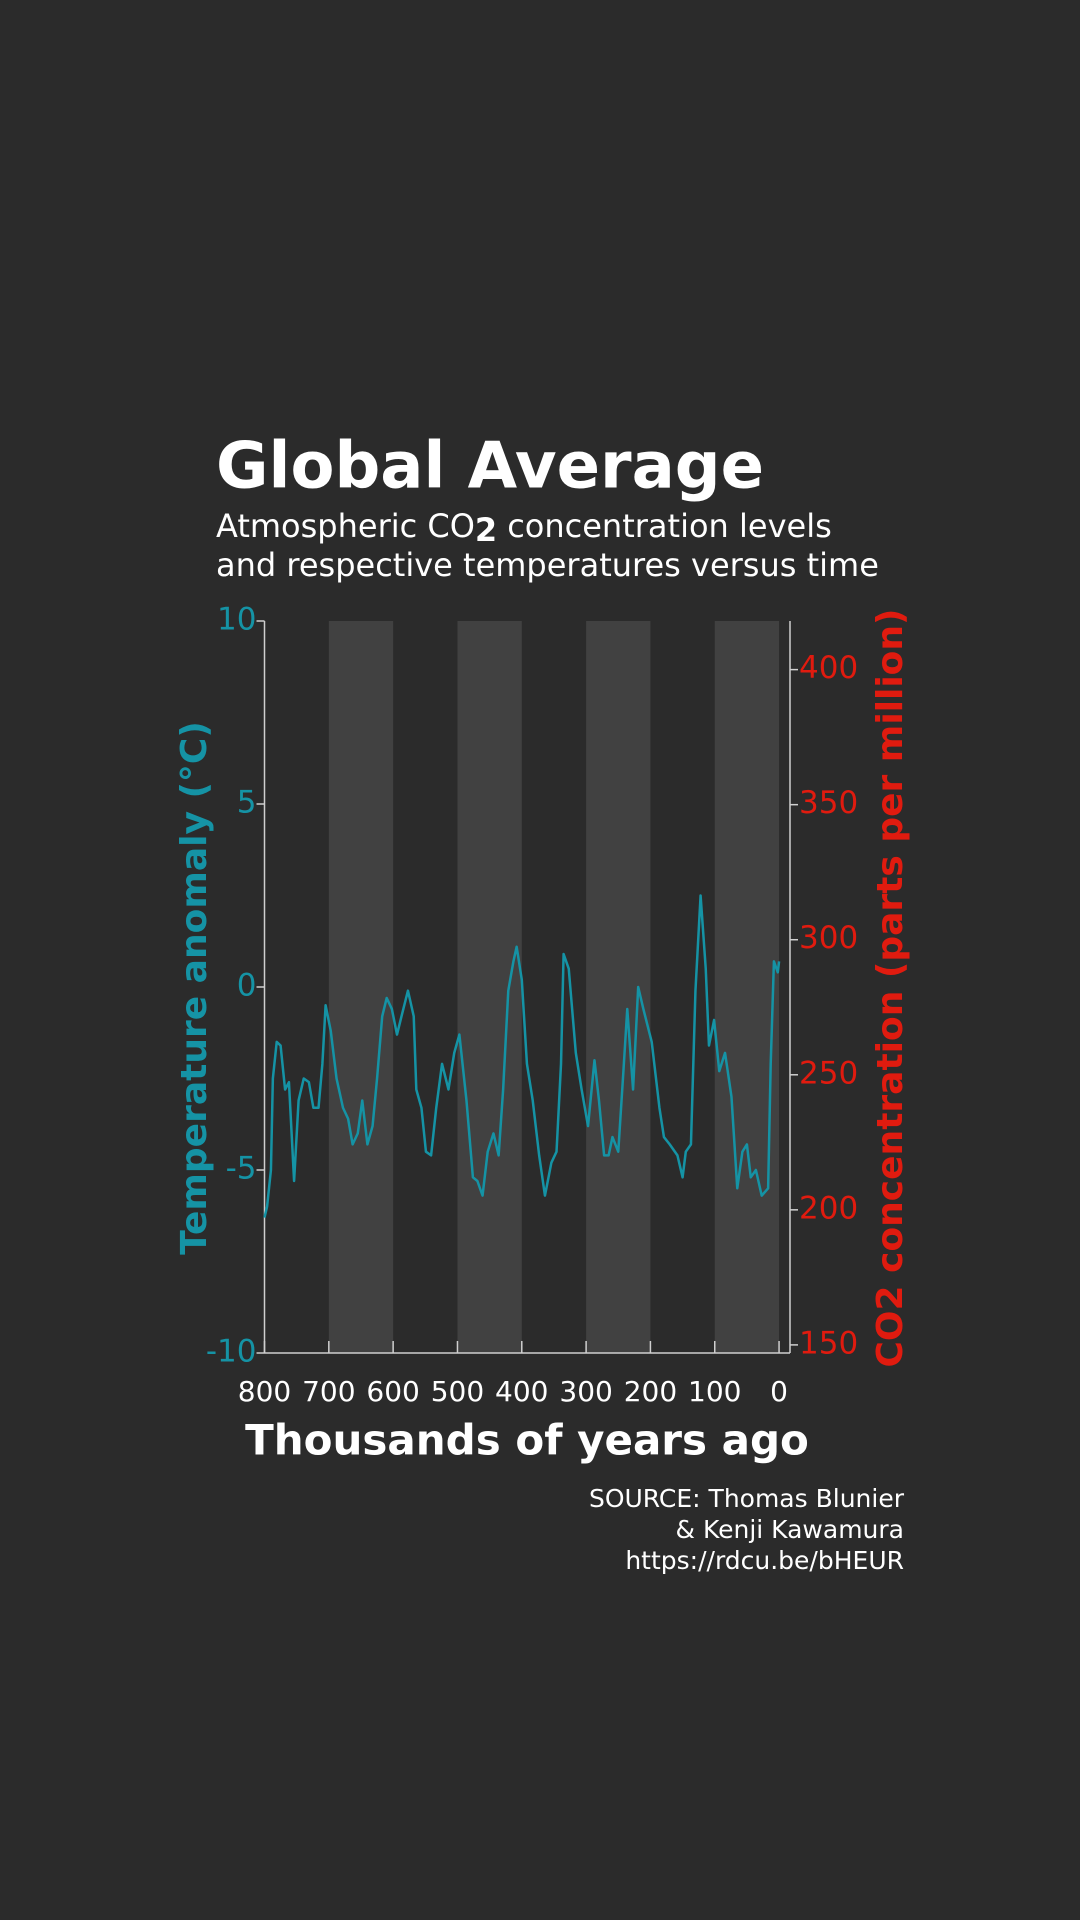 The height and width of the screenshot is (1920, 1080). Describe the element at coordinates (241, 1169) in the screenshot. I see `y-tick-label: -5` at that location.